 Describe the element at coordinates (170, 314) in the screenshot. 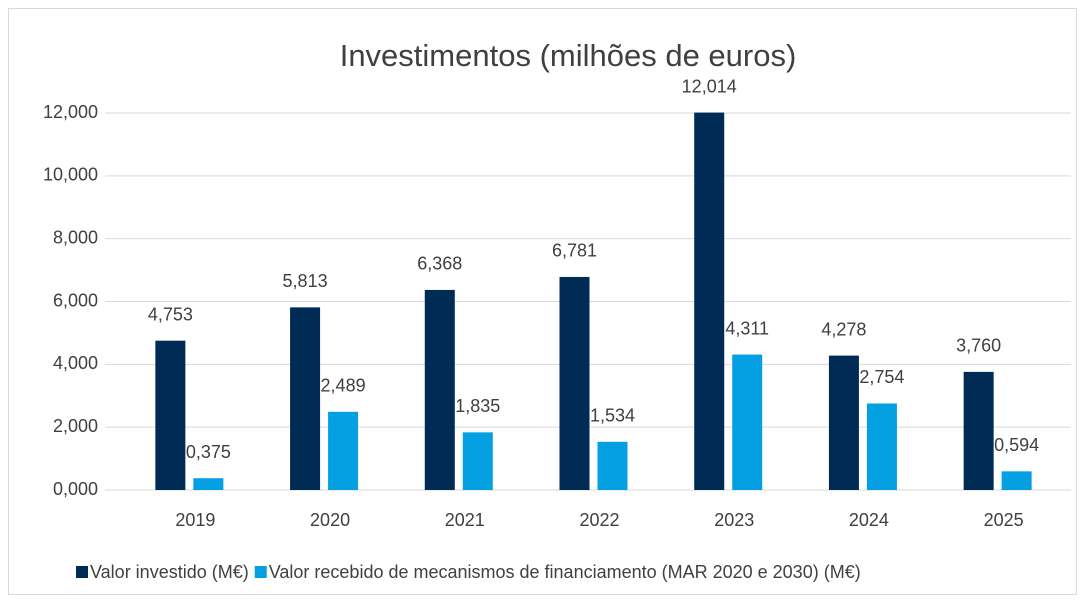

I see `data-label: 4,753` at that location.